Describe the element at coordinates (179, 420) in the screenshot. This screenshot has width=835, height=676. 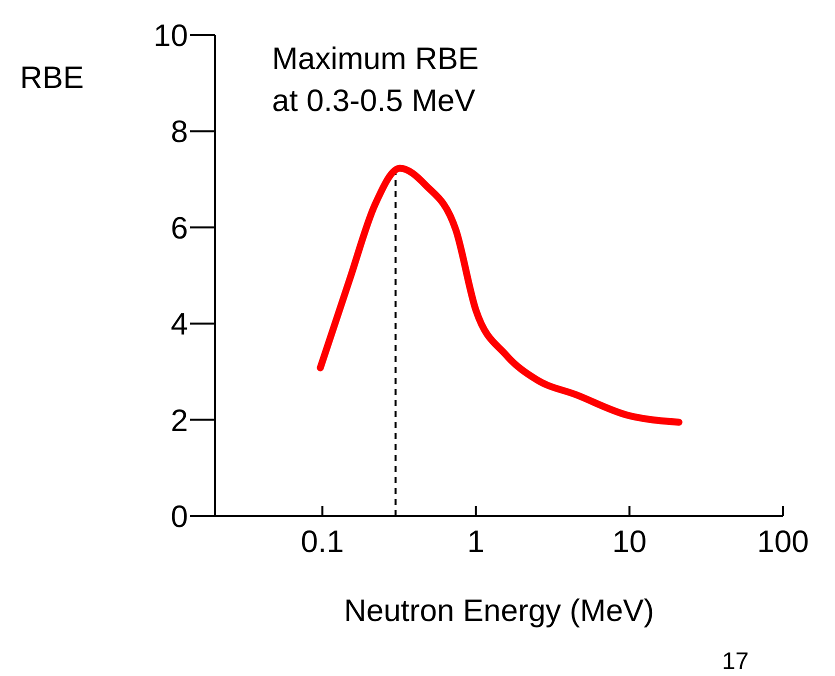
I see `y-tick-label: 2` at that location.